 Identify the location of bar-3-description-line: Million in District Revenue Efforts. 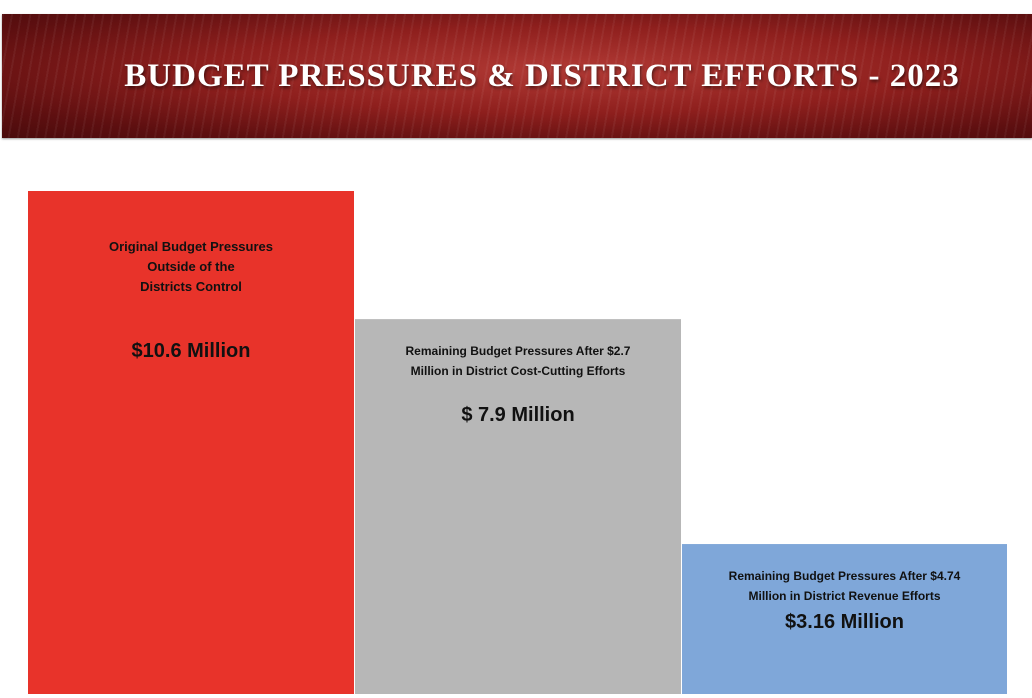
(844, 596).